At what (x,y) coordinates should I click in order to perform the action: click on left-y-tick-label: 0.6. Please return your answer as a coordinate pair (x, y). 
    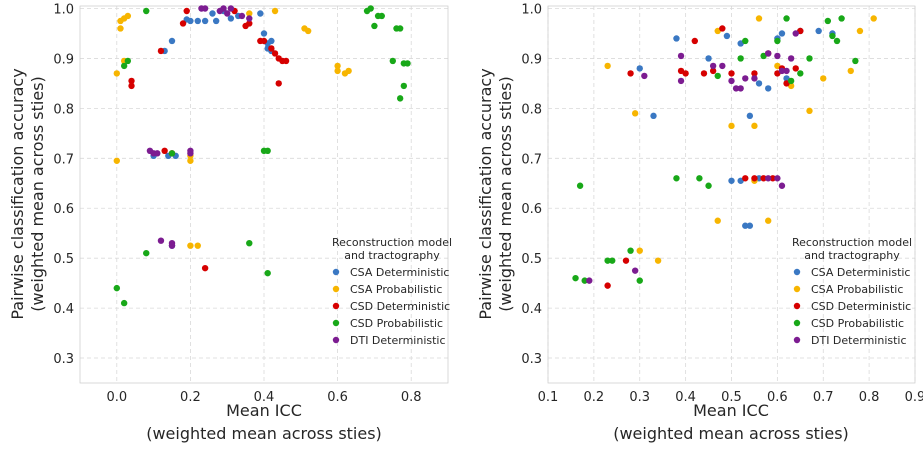
    Looking at the image, I should click on (63, 209).